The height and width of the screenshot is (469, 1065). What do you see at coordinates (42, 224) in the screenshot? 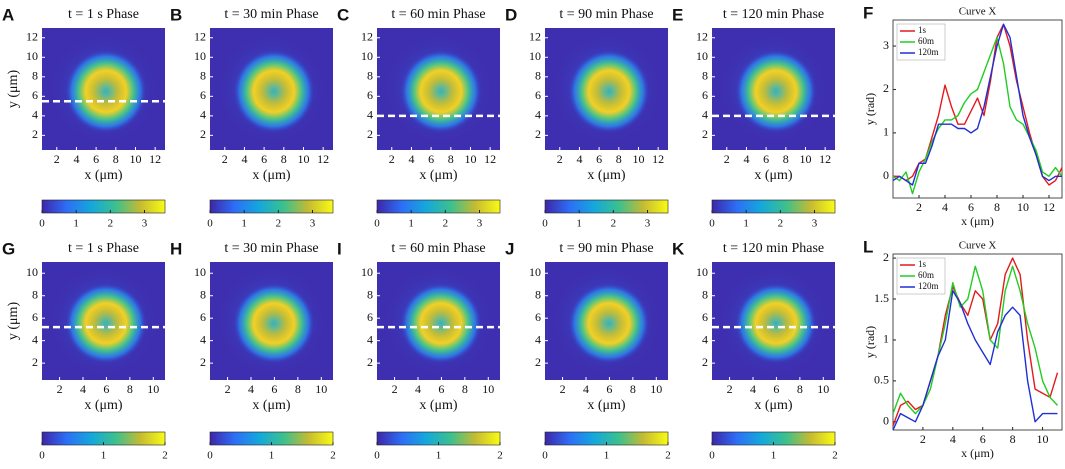
I see `colorbar-tick-label: 0` at bounding box center [42, 224].